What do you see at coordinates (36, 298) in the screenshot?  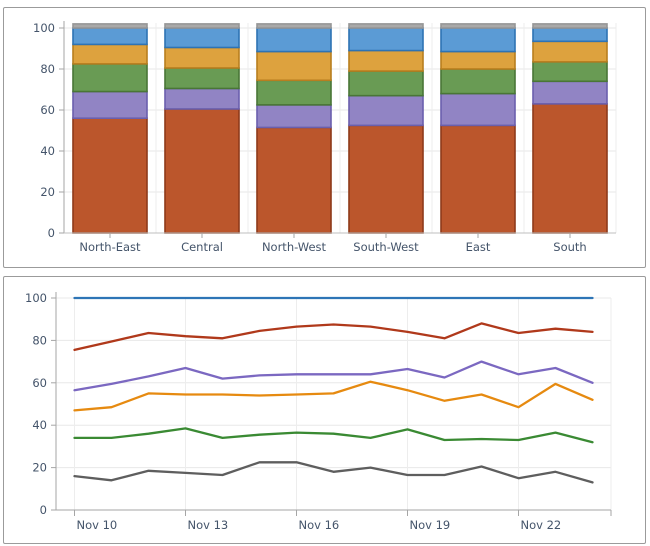 I see `line-y-tick-label: 100` at bounding box center [36, 298].